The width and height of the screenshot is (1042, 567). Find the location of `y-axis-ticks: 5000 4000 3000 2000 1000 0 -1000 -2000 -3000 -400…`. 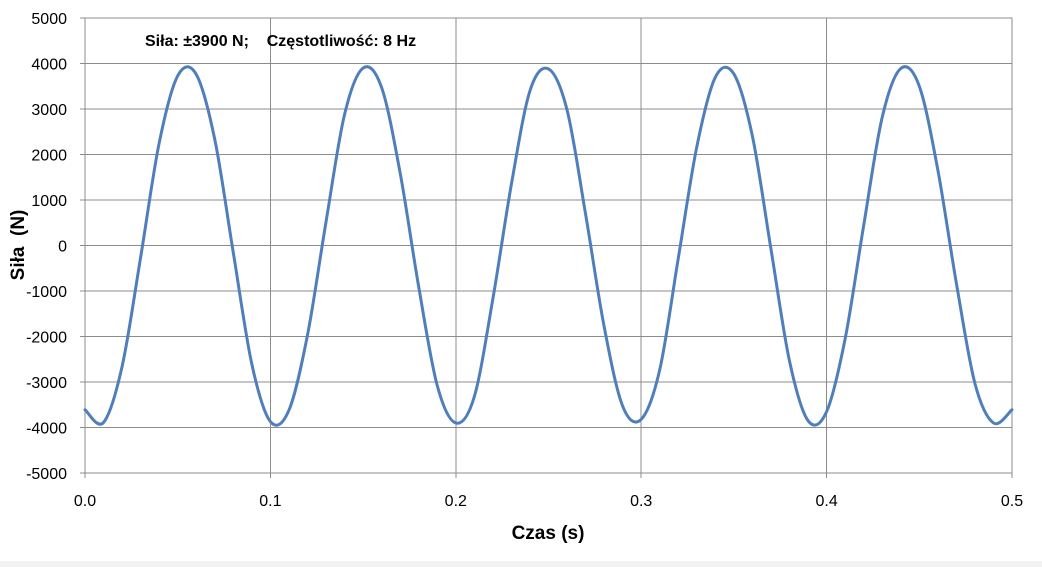

y-axis-ticks: 5000 4000 3000 2000 1000 0 -1000 -2000 -3000 -400… is located at coordinates (55, 247).